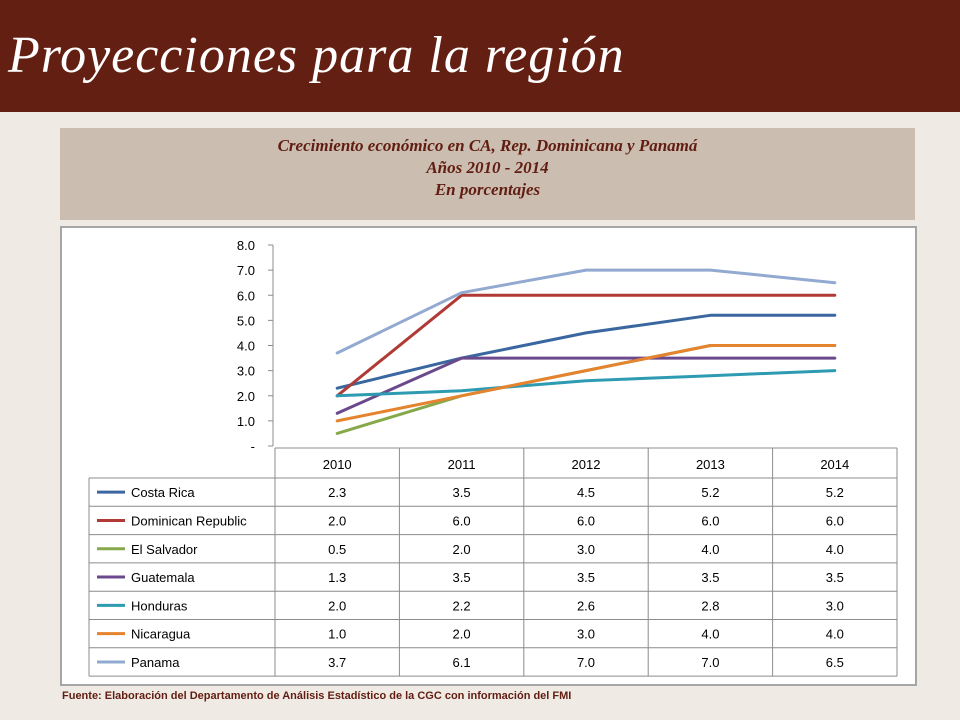  What do you see at coordinates (337, 662) in the screenshot?
I see `data-label: 3.7` at bounding box center [337, 662].